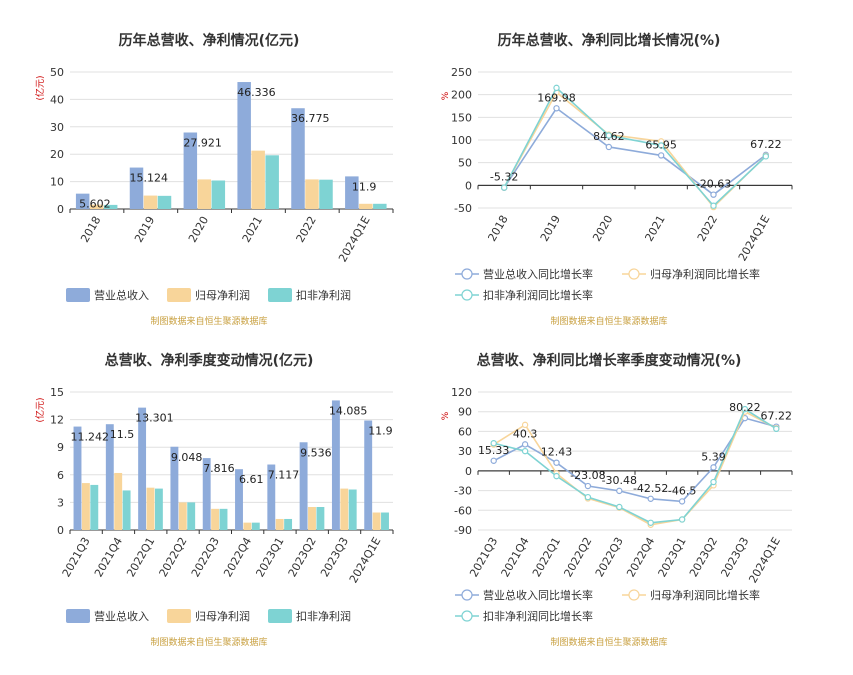 The width and height of the screenshot is (853, 675). What do you see at coordinates (344, 509) in the screenshot?
I see `bar-2-2023Q3` at bounding box center [344, 509].